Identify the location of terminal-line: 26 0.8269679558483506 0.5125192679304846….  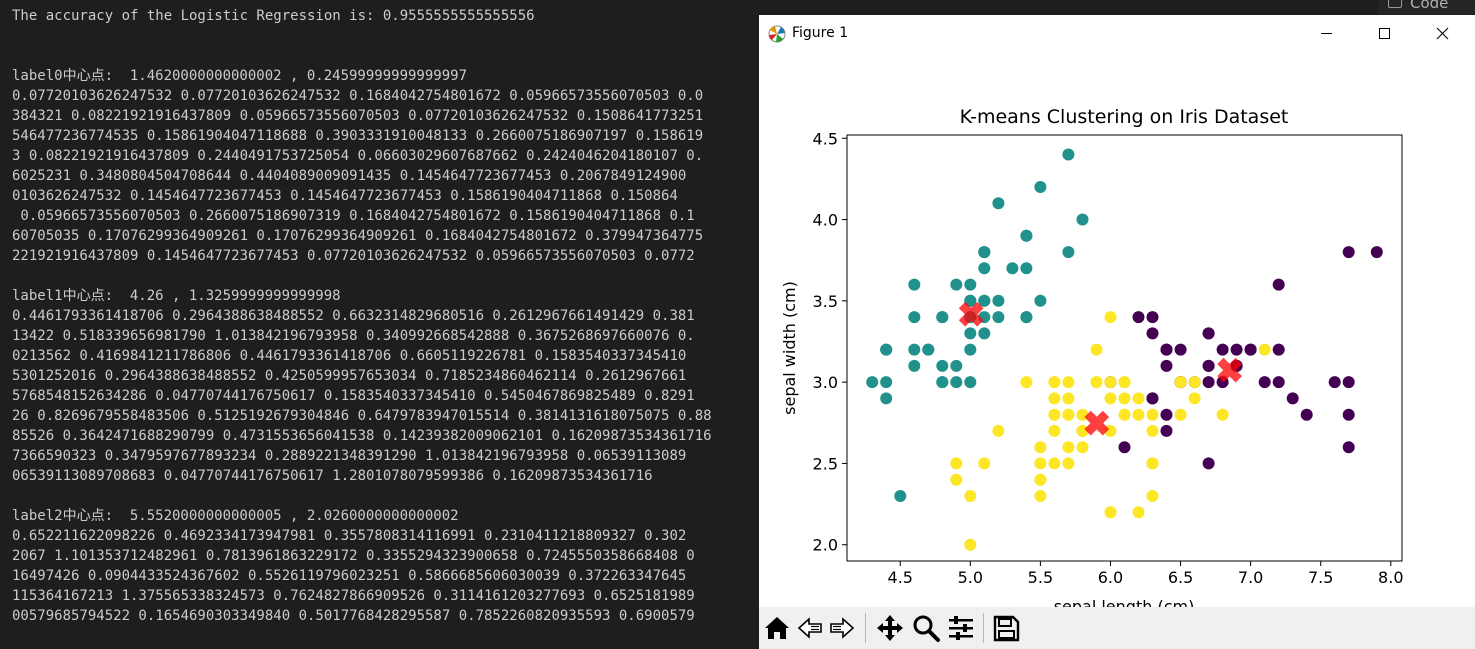
(362, 416).